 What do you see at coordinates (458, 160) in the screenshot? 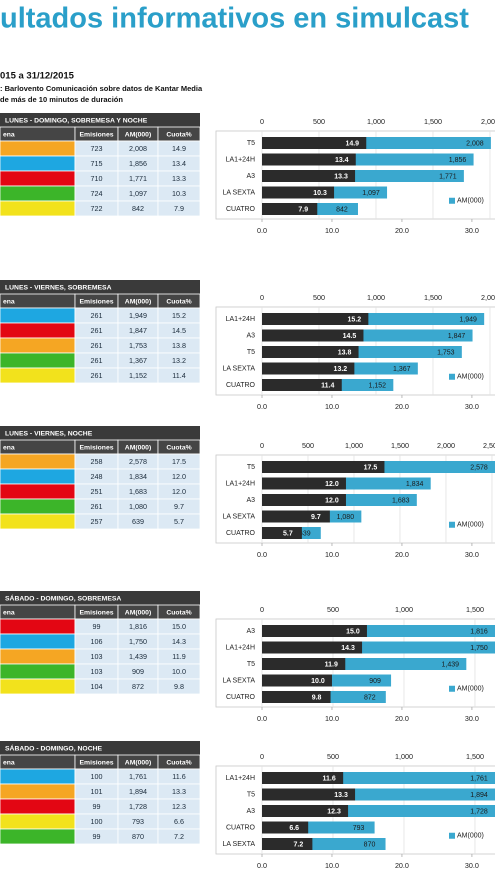
I see `data-label: 1,856` at bounding box center [458, 160].